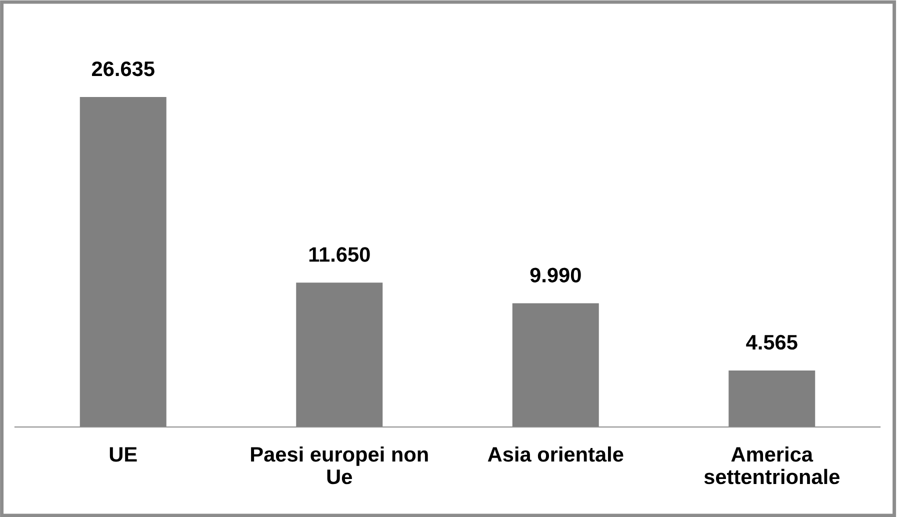 Image resolution: width=897 pixels, height=517 pixels. Describe the element at coordinates (772, 342) in the screenshot. I see `data-label: 4.565` at that location.